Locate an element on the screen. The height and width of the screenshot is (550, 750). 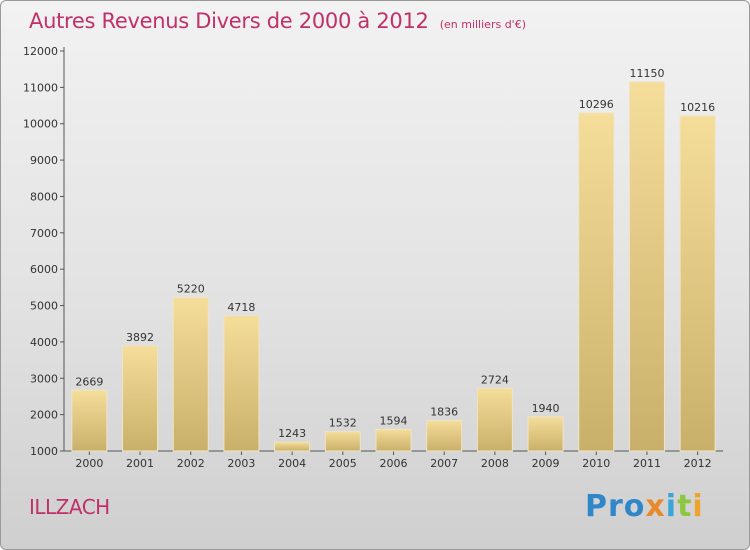
bar-2012 is located at coordinates (697, 283).